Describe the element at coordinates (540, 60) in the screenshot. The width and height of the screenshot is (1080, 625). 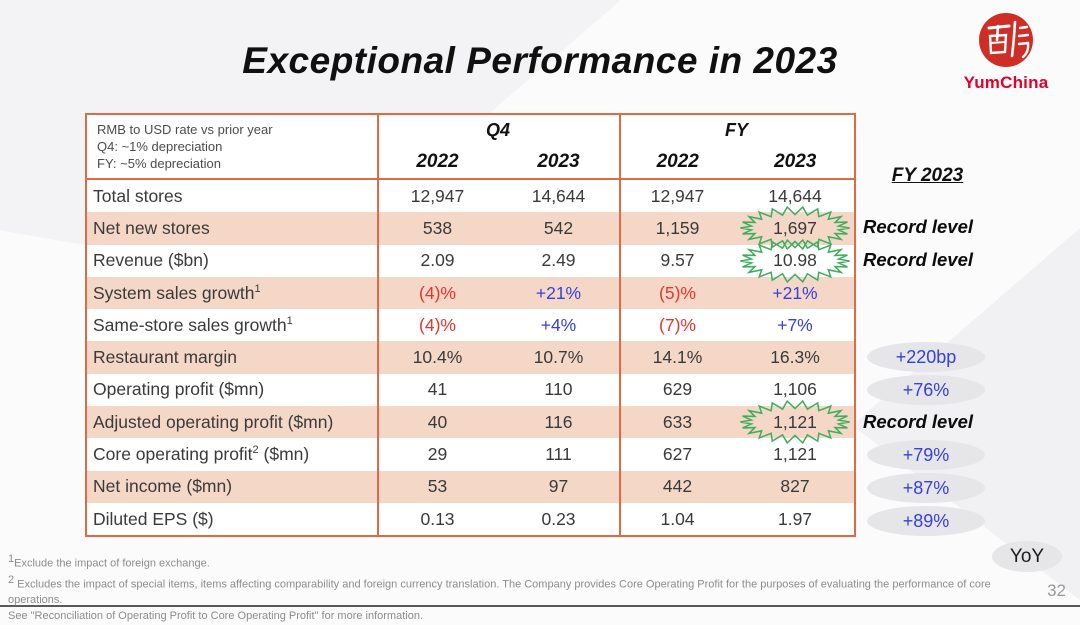
I see `page-title: Exceptional Performance in 2023` at that location.